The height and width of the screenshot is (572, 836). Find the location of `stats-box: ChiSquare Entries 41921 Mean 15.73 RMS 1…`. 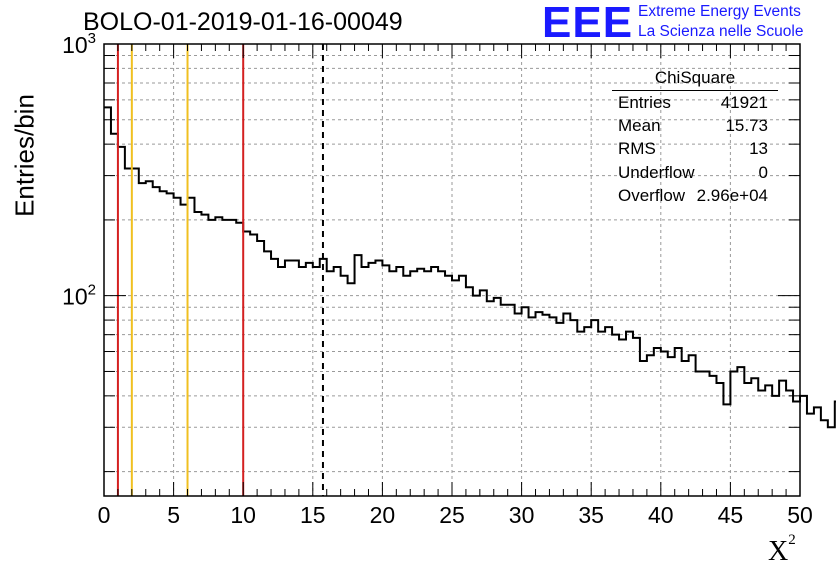

stats-box: ChiSquare Entries 41921 Mean 15.73 RMS 1… is located at coordinates (695, 138).